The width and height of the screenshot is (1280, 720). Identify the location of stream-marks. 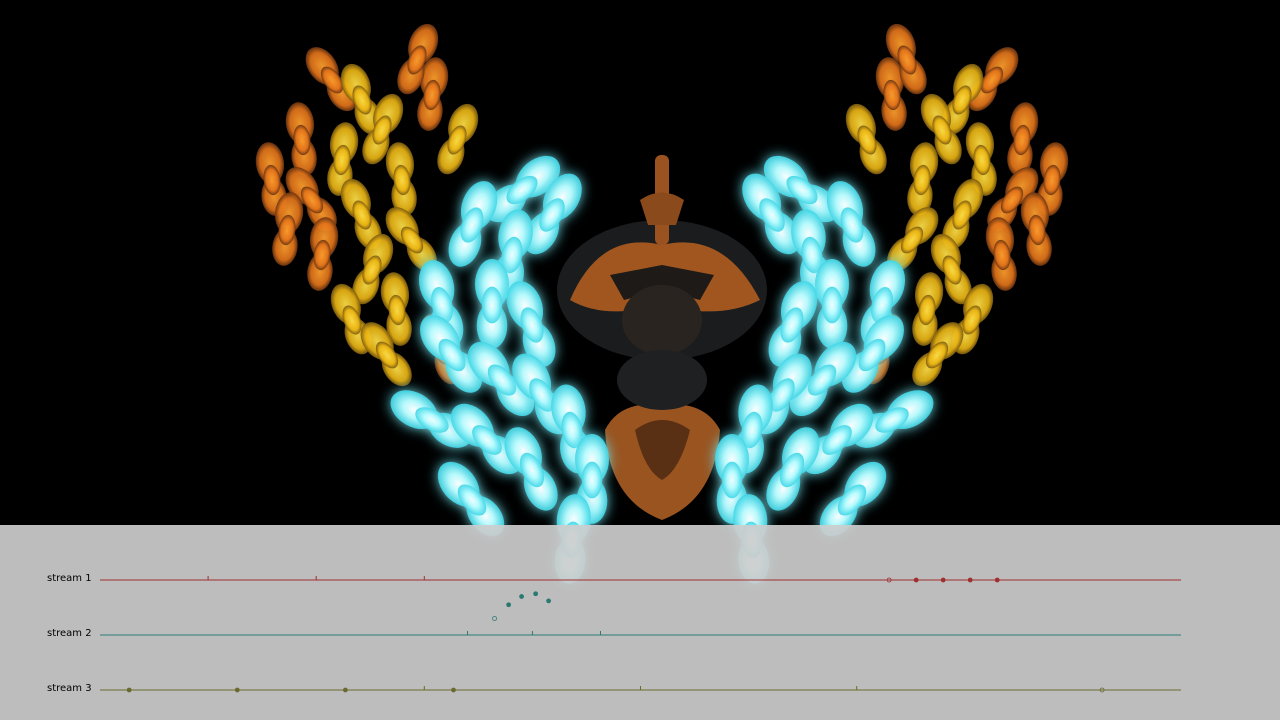
(640, 634).